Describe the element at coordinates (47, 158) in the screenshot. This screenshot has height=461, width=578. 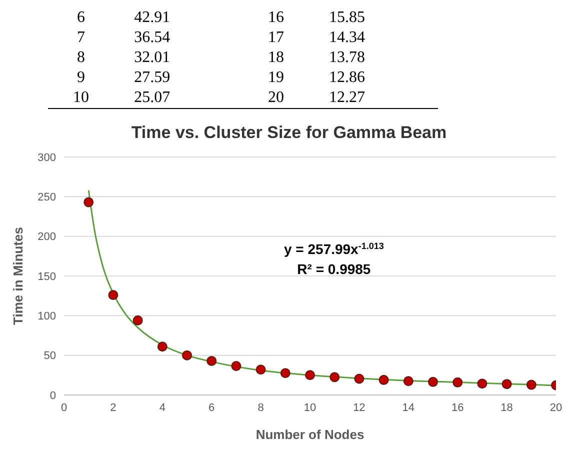
I see `y-tick-label: 300` at that location.